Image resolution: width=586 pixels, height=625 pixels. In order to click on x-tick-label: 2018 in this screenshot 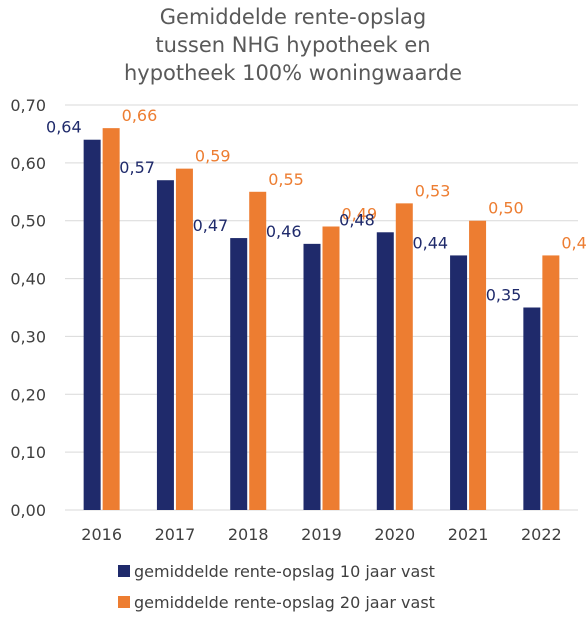, I will do `click(248, 534)`.